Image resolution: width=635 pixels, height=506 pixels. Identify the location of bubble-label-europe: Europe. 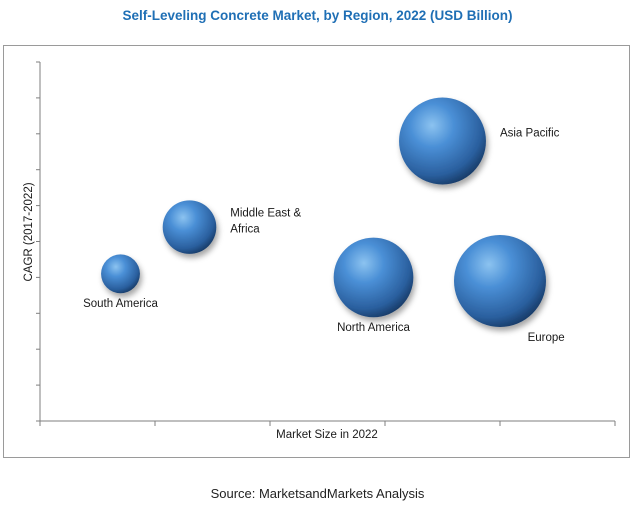
(546, 338).